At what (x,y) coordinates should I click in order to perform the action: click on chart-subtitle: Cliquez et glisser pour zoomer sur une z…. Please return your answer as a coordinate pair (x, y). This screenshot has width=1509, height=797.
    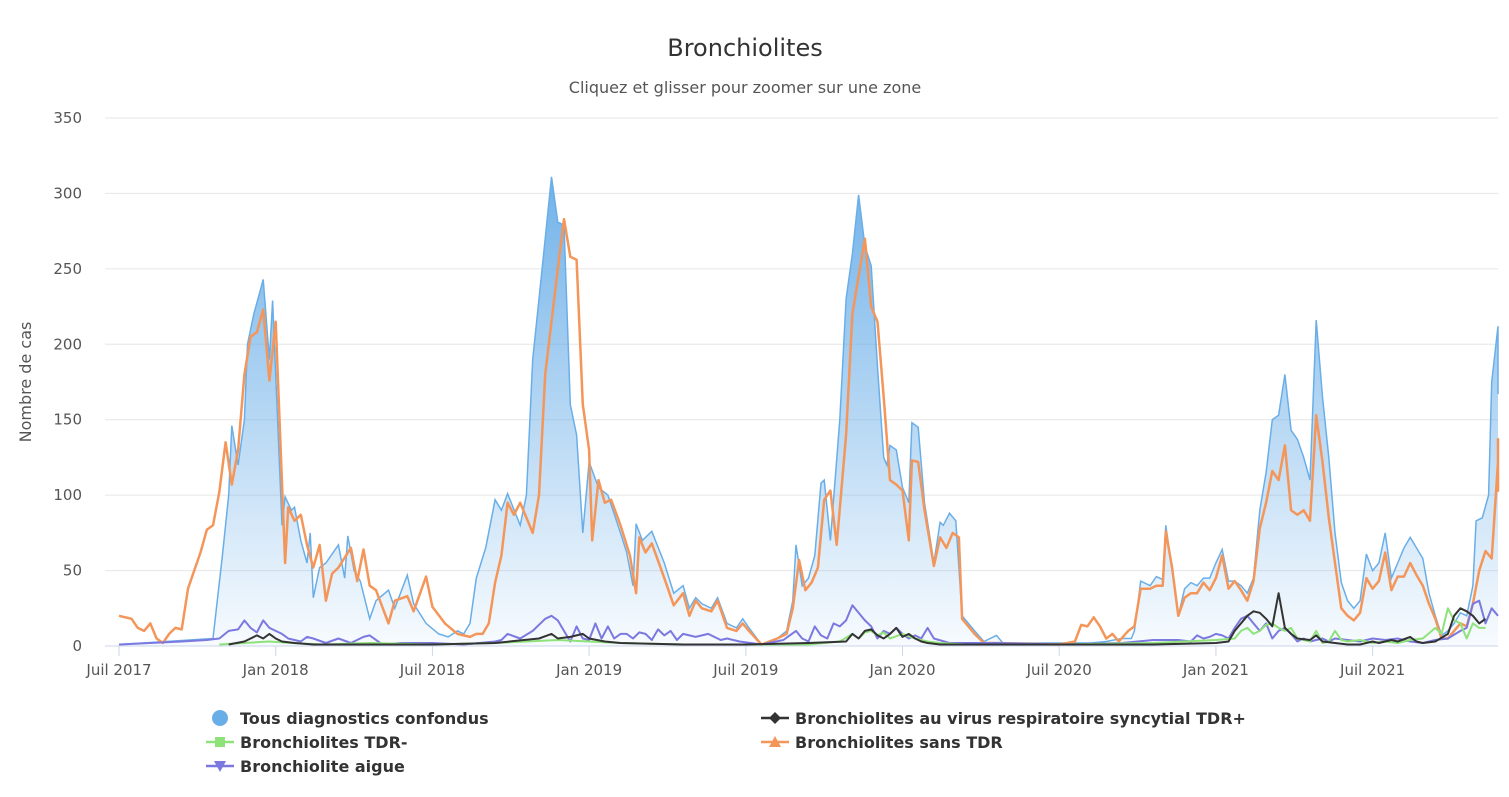
    Looking at the image, I should click on (745, 87).